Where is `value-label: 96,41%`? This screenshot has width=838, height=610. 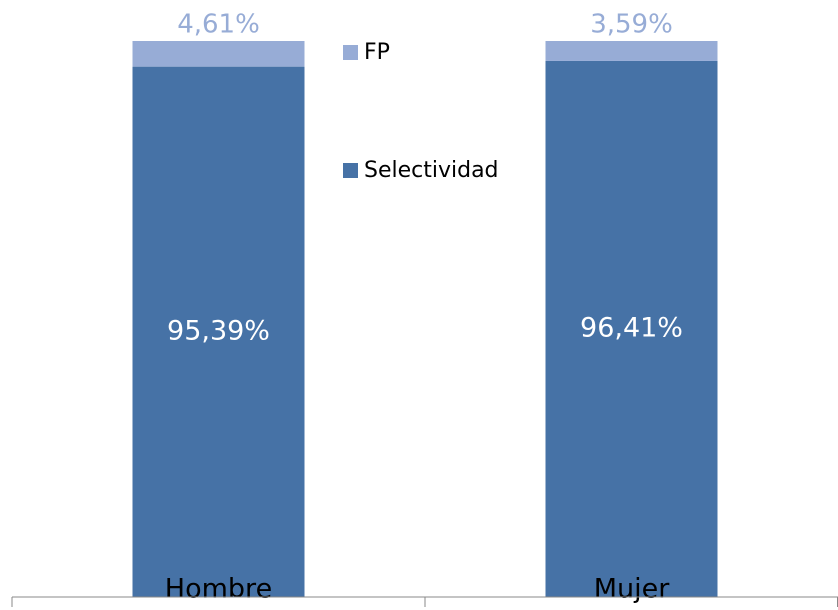 value-label: 96,41% is located at coordinates (631, 327).